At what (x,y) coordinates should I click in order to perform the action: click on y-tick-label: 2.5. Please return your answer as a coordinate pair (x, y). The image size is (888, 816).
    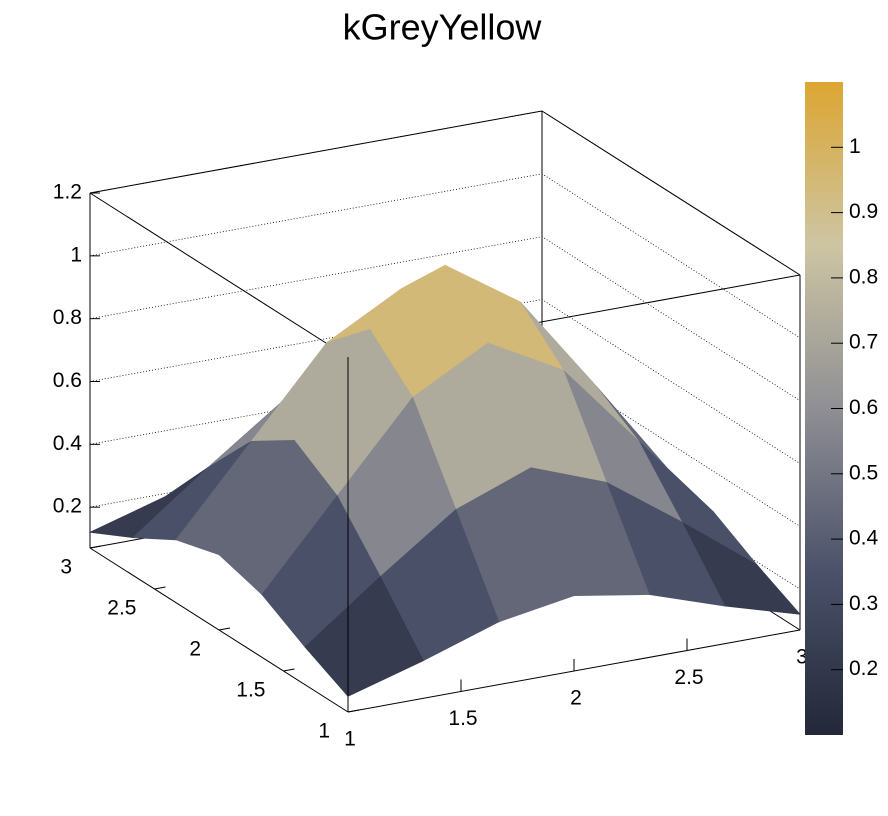
    Looking at the image, I should click on (121, 608).